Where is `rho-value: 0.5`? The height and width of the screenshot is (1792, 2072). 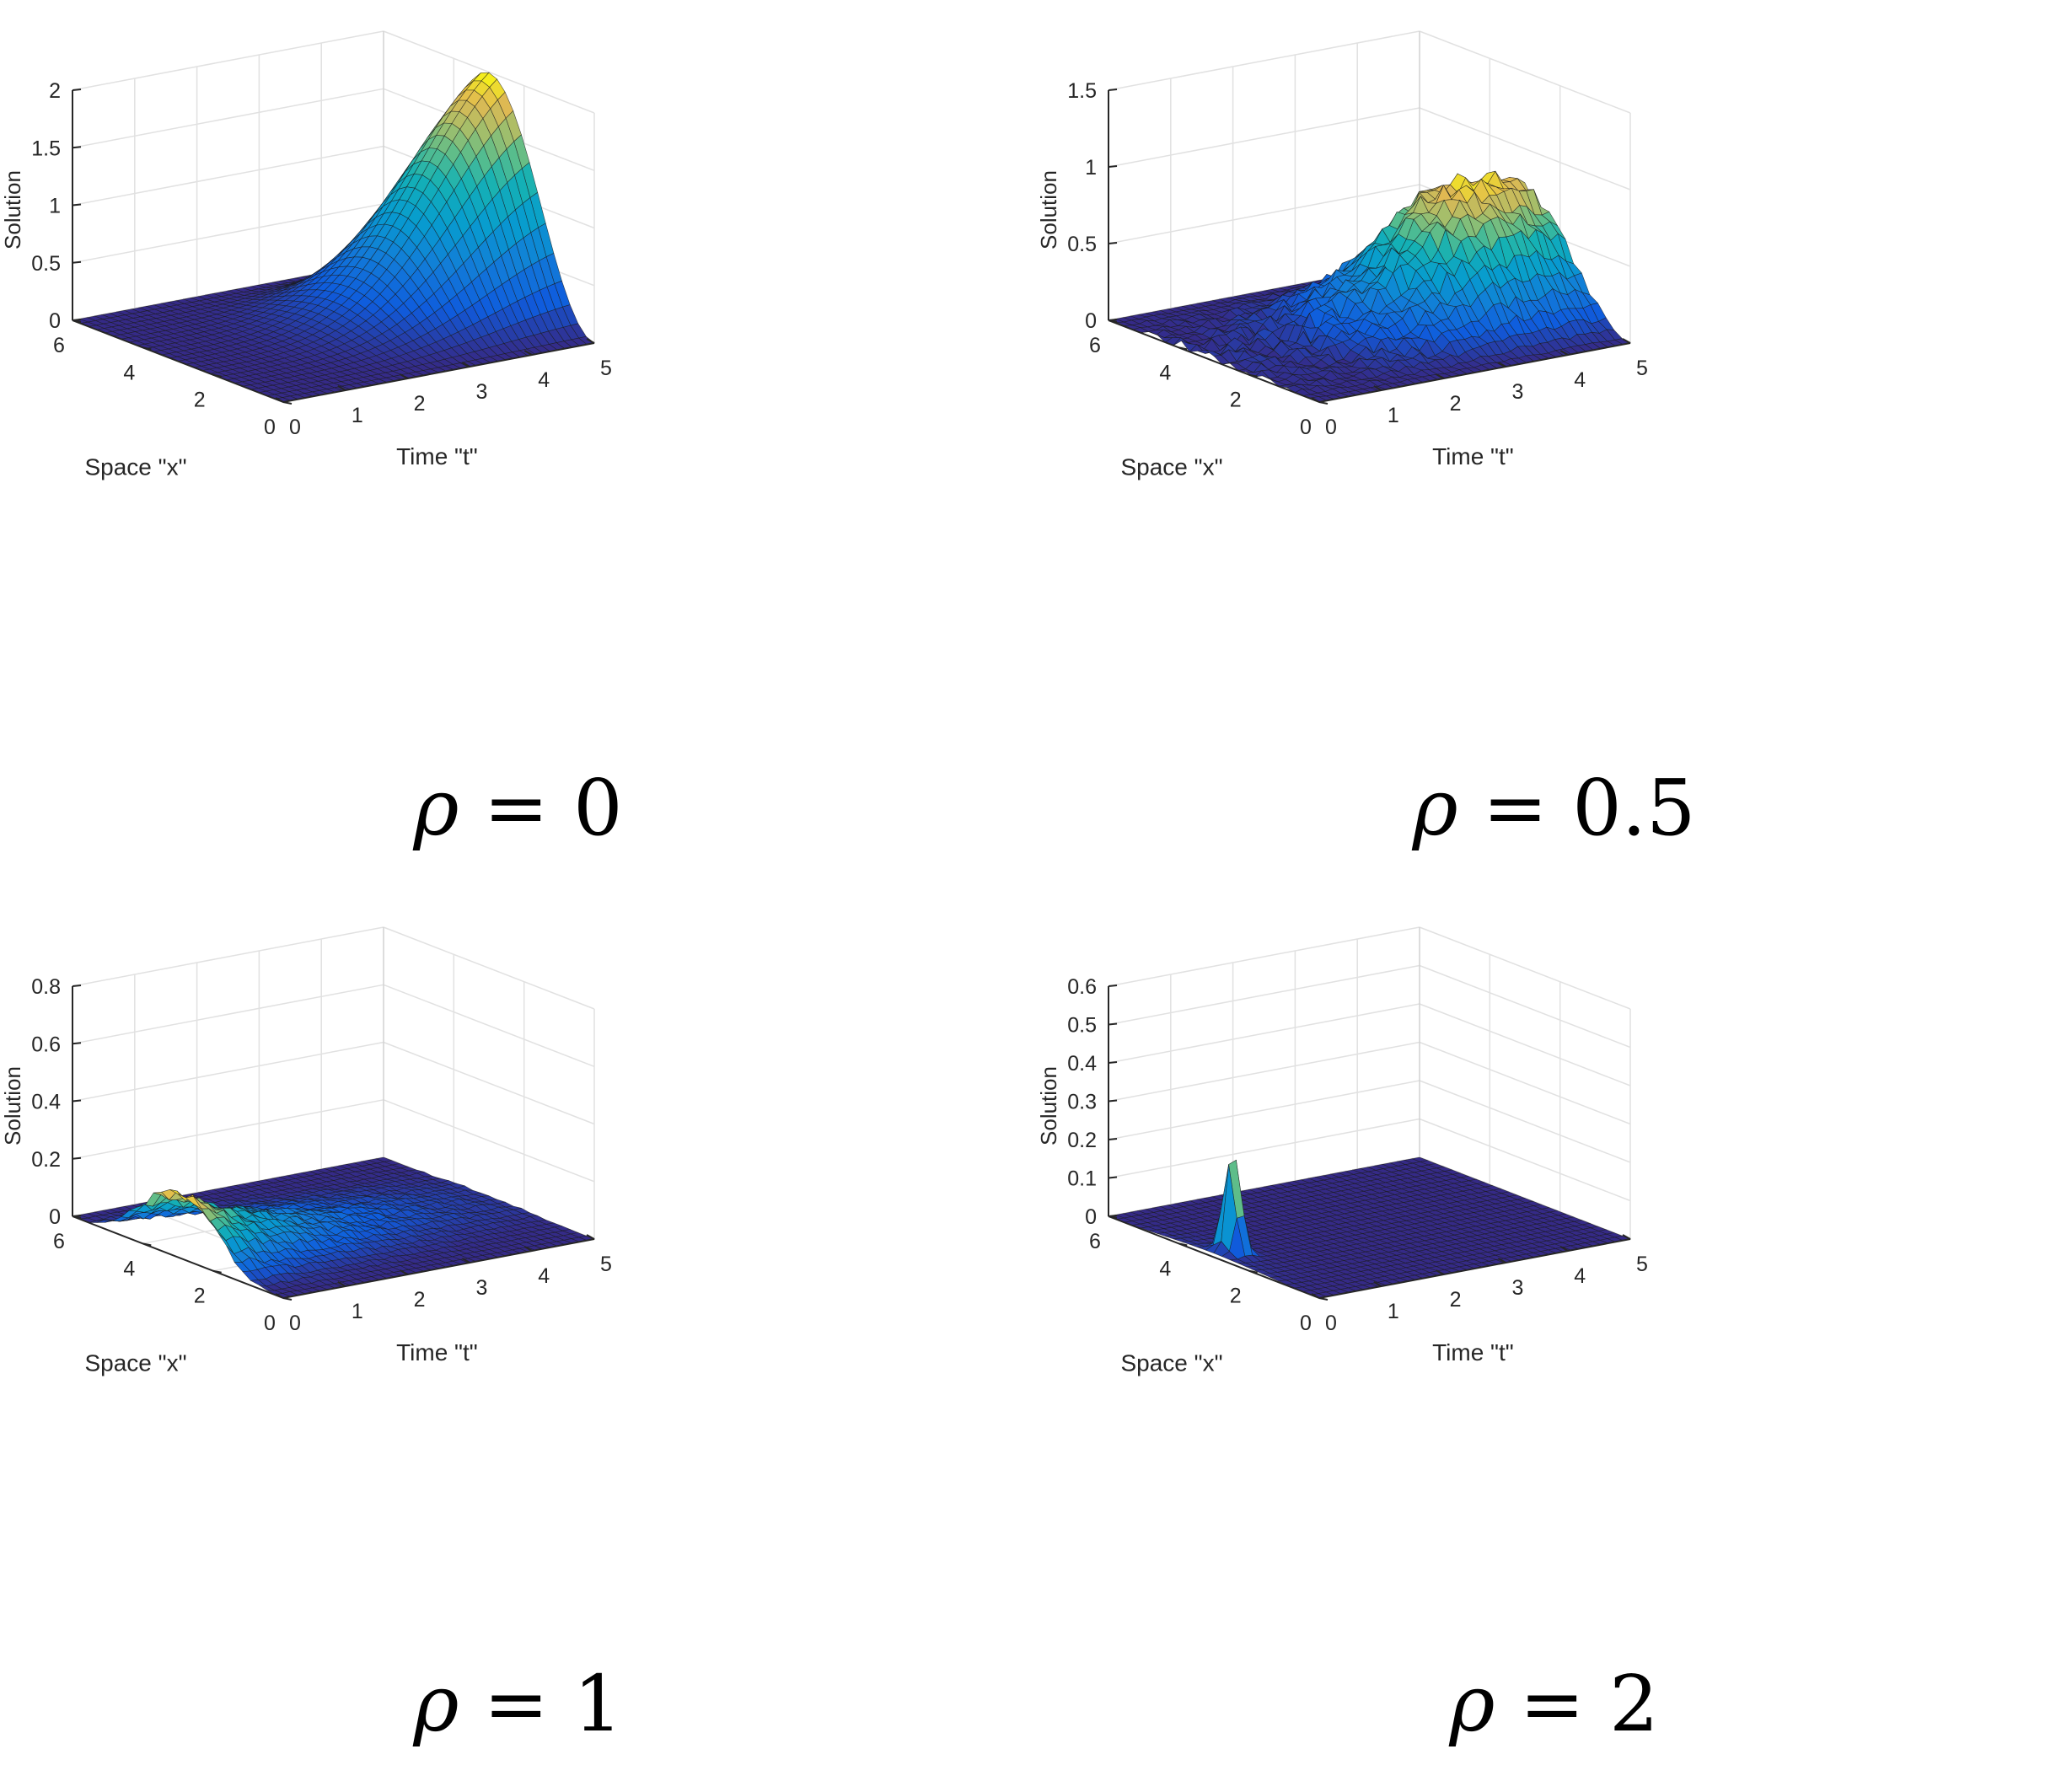
rho-value: 0.5 is located at coordinates (1634, 808).